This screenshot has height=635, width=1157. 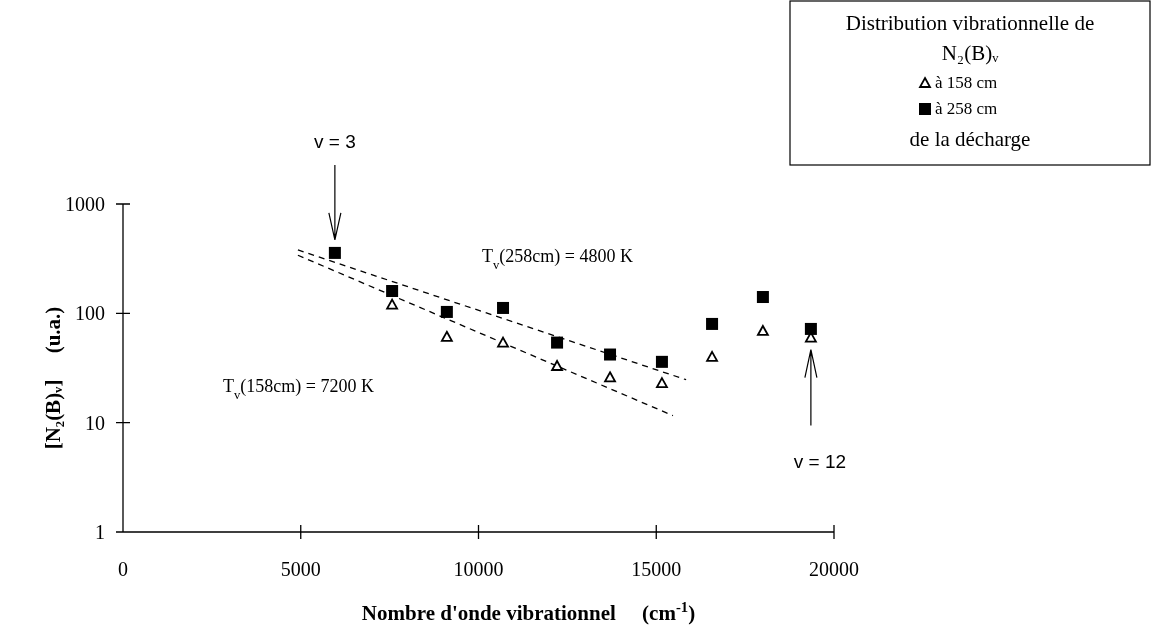 I want to click on annotation: T$_{v}$(258cm) = 4800 K, so click(x=557, y=259).